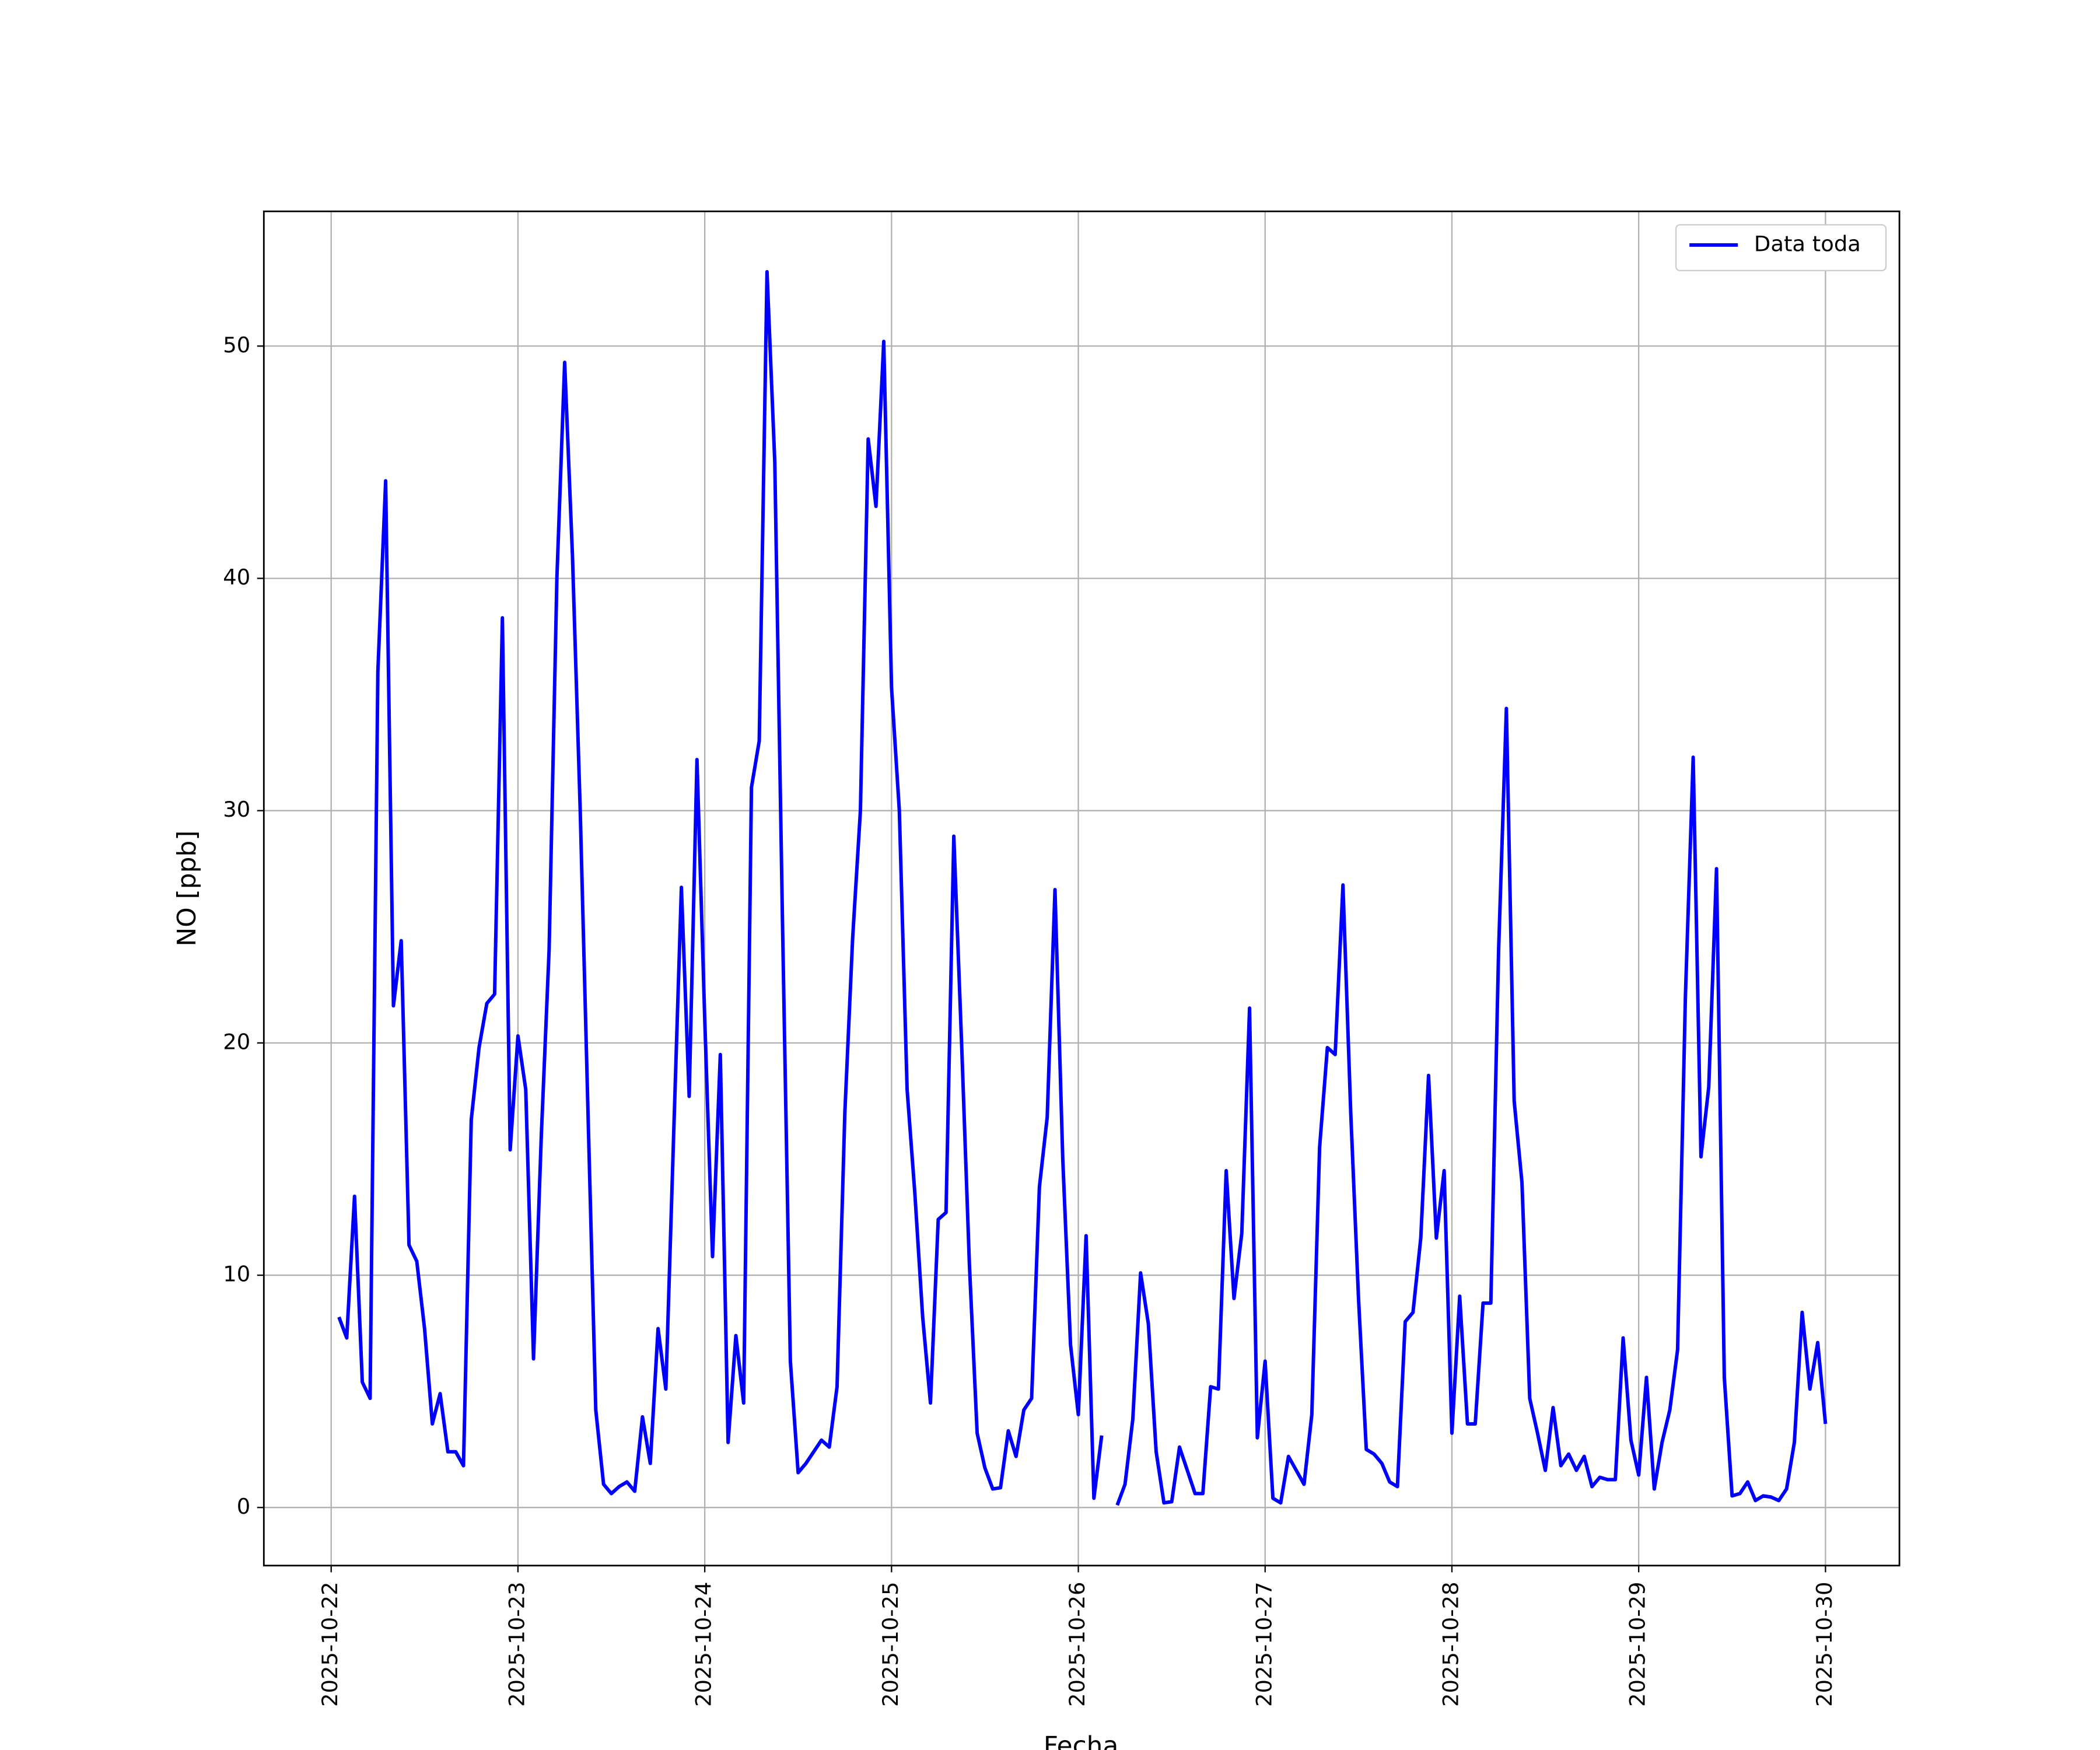 The width and height of the screenshot is (2100, 1750). What do you see at coordinates (890, 1644) in the screenshot?
I see `x-tick-label: 2025-10-25` at bounding box center [890, 1644].